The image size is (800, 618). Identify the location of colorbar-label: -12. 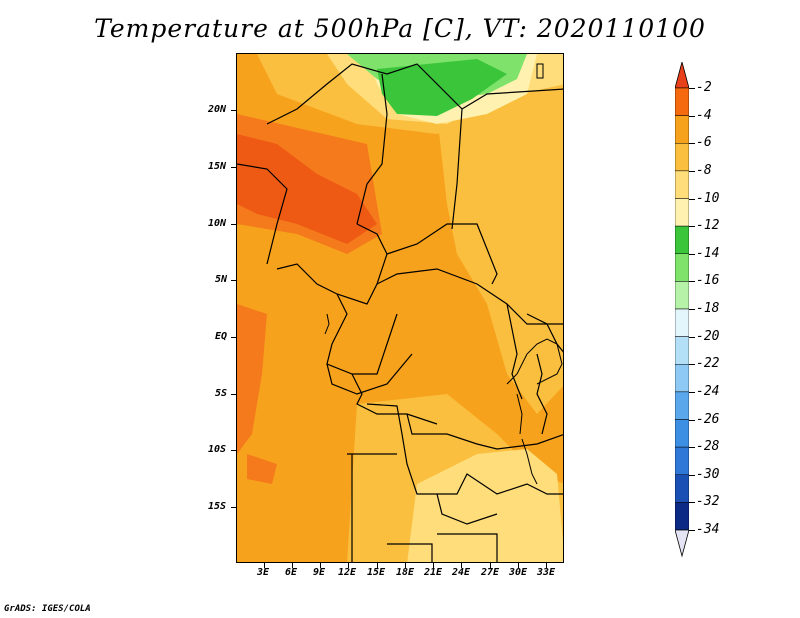
(708, 226).